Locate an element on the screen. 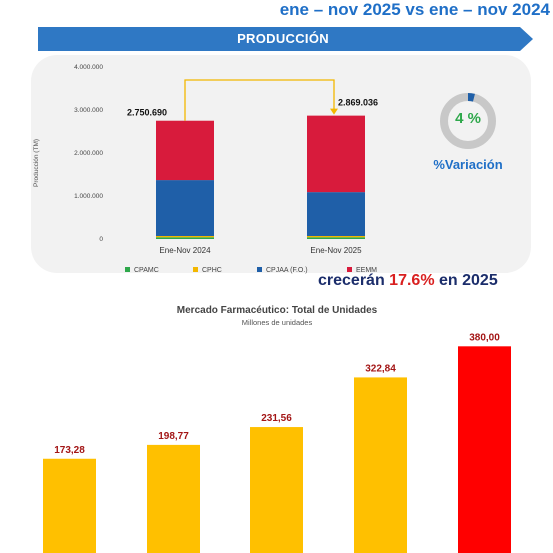  data-label: 198,77 is located at coordinates (173, 436).